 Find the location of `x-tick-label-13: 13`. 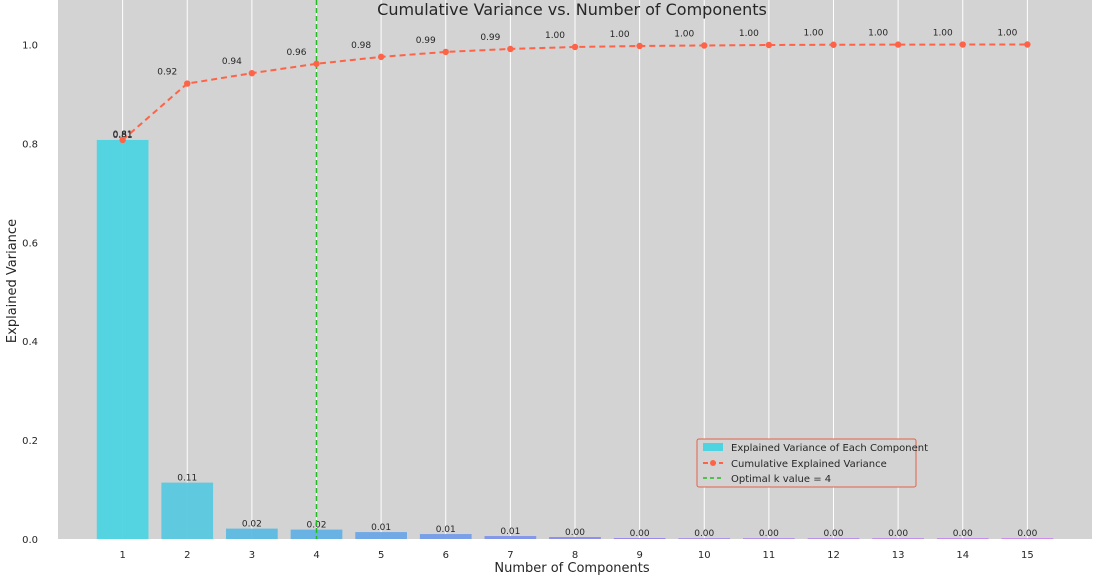

x-tick-label-13: 13 is located at coordinates (898, 555).